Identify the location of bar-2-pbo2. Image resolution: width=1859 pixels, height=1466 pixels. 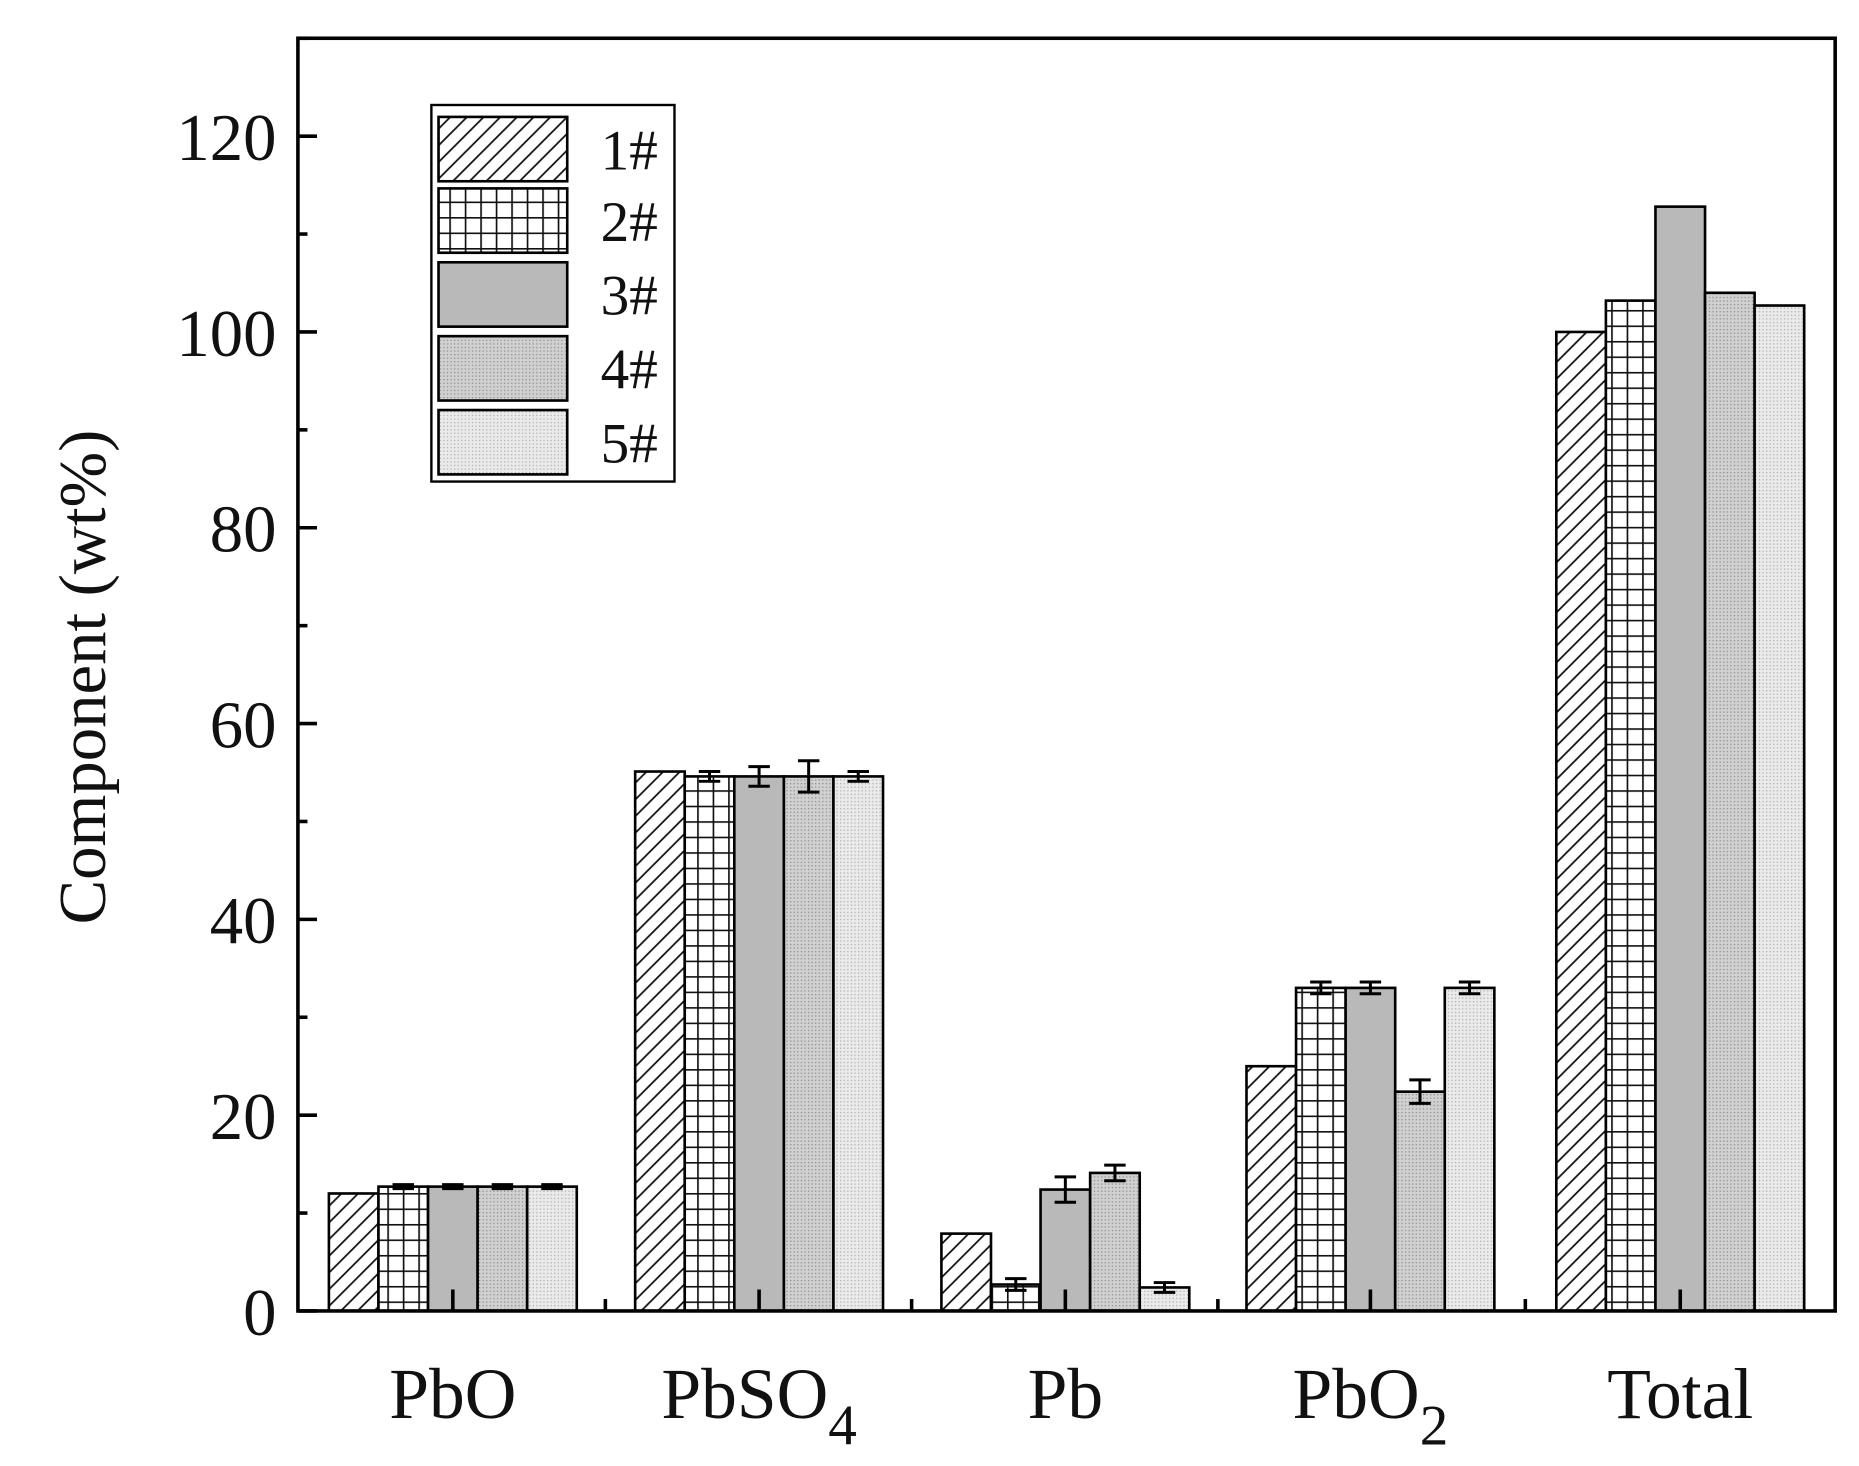
(1320, 1149).